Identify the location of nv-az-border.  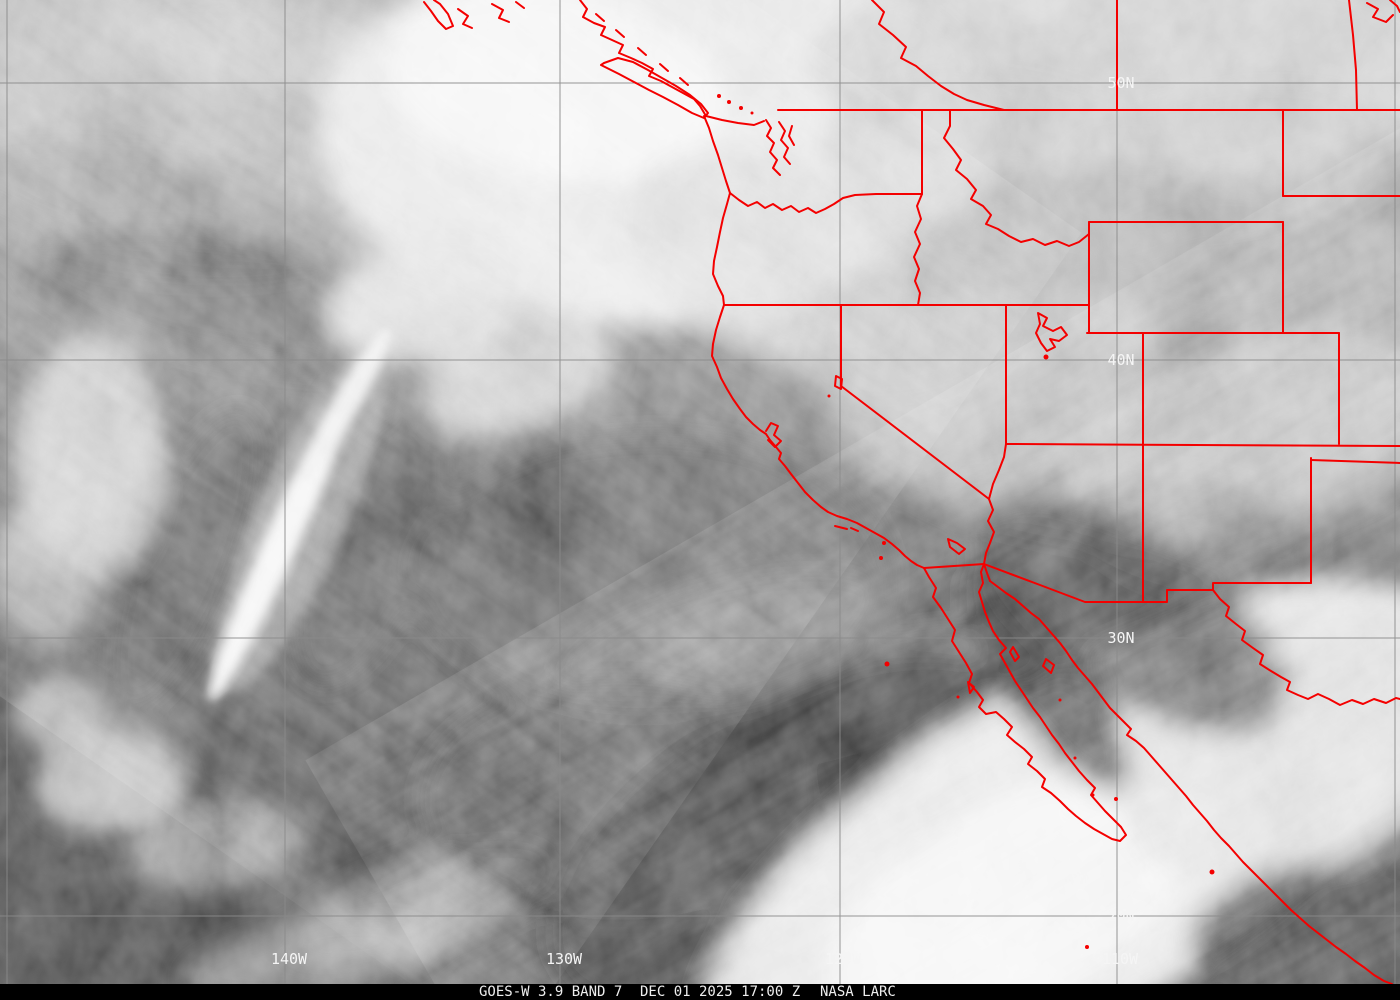
(997, 471).